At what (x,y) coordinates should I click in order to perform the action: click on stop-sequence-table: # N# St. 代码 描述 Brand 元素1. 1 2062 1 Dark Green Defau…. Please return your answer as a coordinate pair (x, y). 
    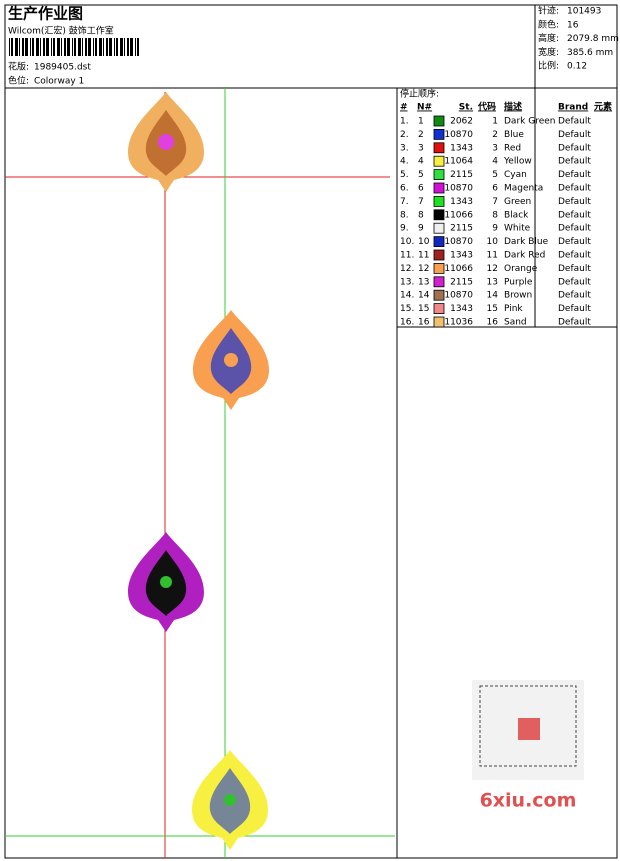
    Looking at the image, I should click on (506, 214).